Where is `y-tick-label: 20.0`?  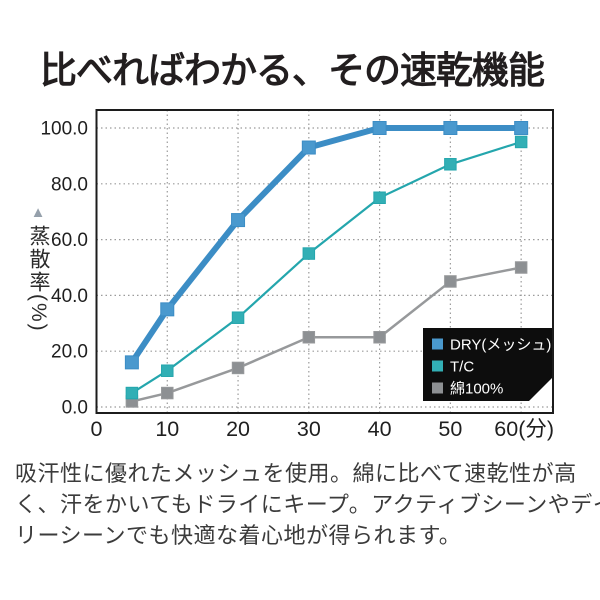 y-tick-label: 20.0 is located at coordinates (69, 352).